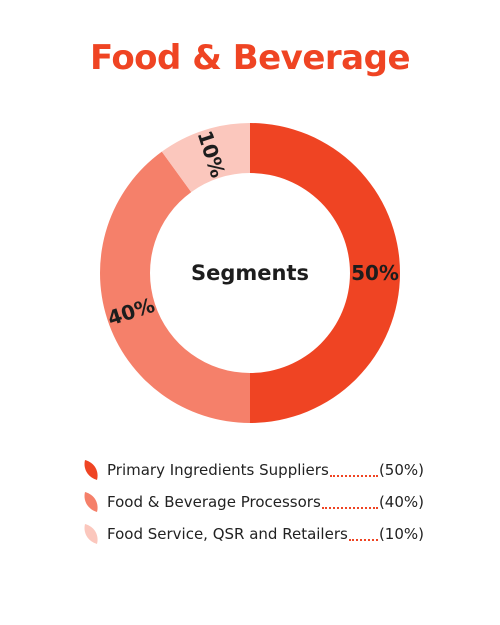 This screenshot has width=500, height=625. I want to click on legend-item: Primary Ingredients Suppliers (50%), so click(254, 470).